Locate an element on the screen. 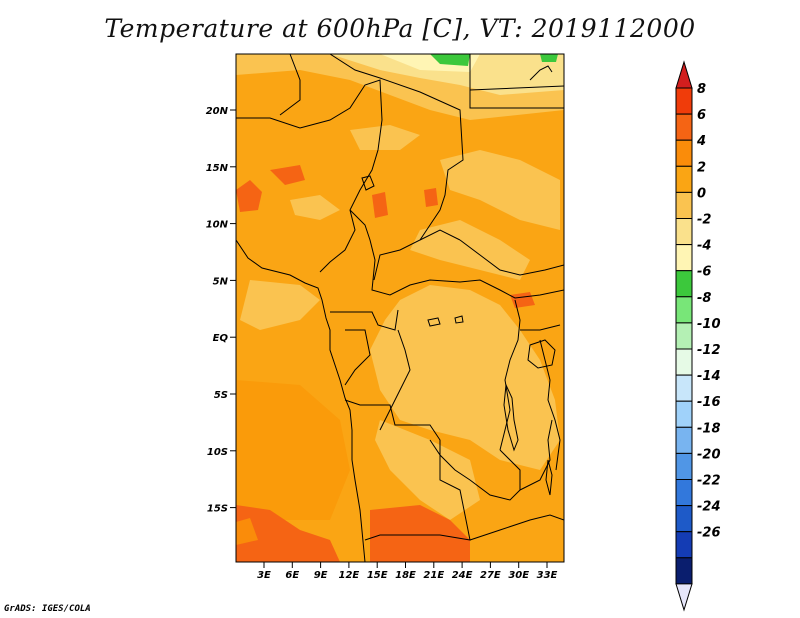 The height and width of the screenshot is (618, 800). colorbar-label: -18 is located at coordinates (709, 428).